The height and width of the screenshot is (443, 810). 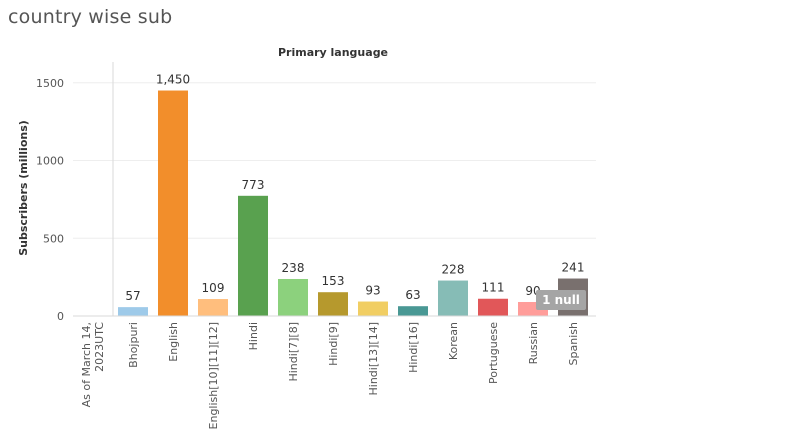 What do you see at coordinates (561, 300) in the screenshot?
I see `null-indicator-badge: 1 null` at bounding box center [561, 300].